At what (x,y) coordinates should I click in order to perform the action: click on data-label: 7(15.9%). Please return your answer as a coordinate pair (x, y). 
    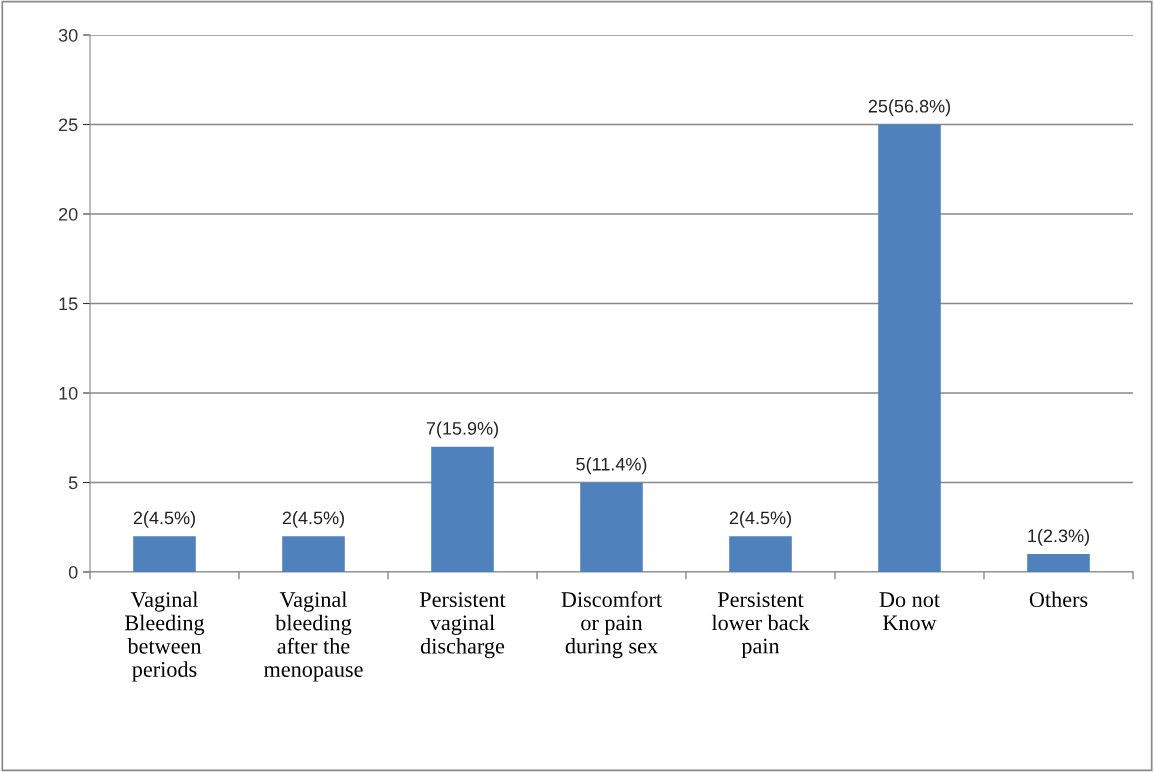
    Looking at the image, I should click on (462, 430).